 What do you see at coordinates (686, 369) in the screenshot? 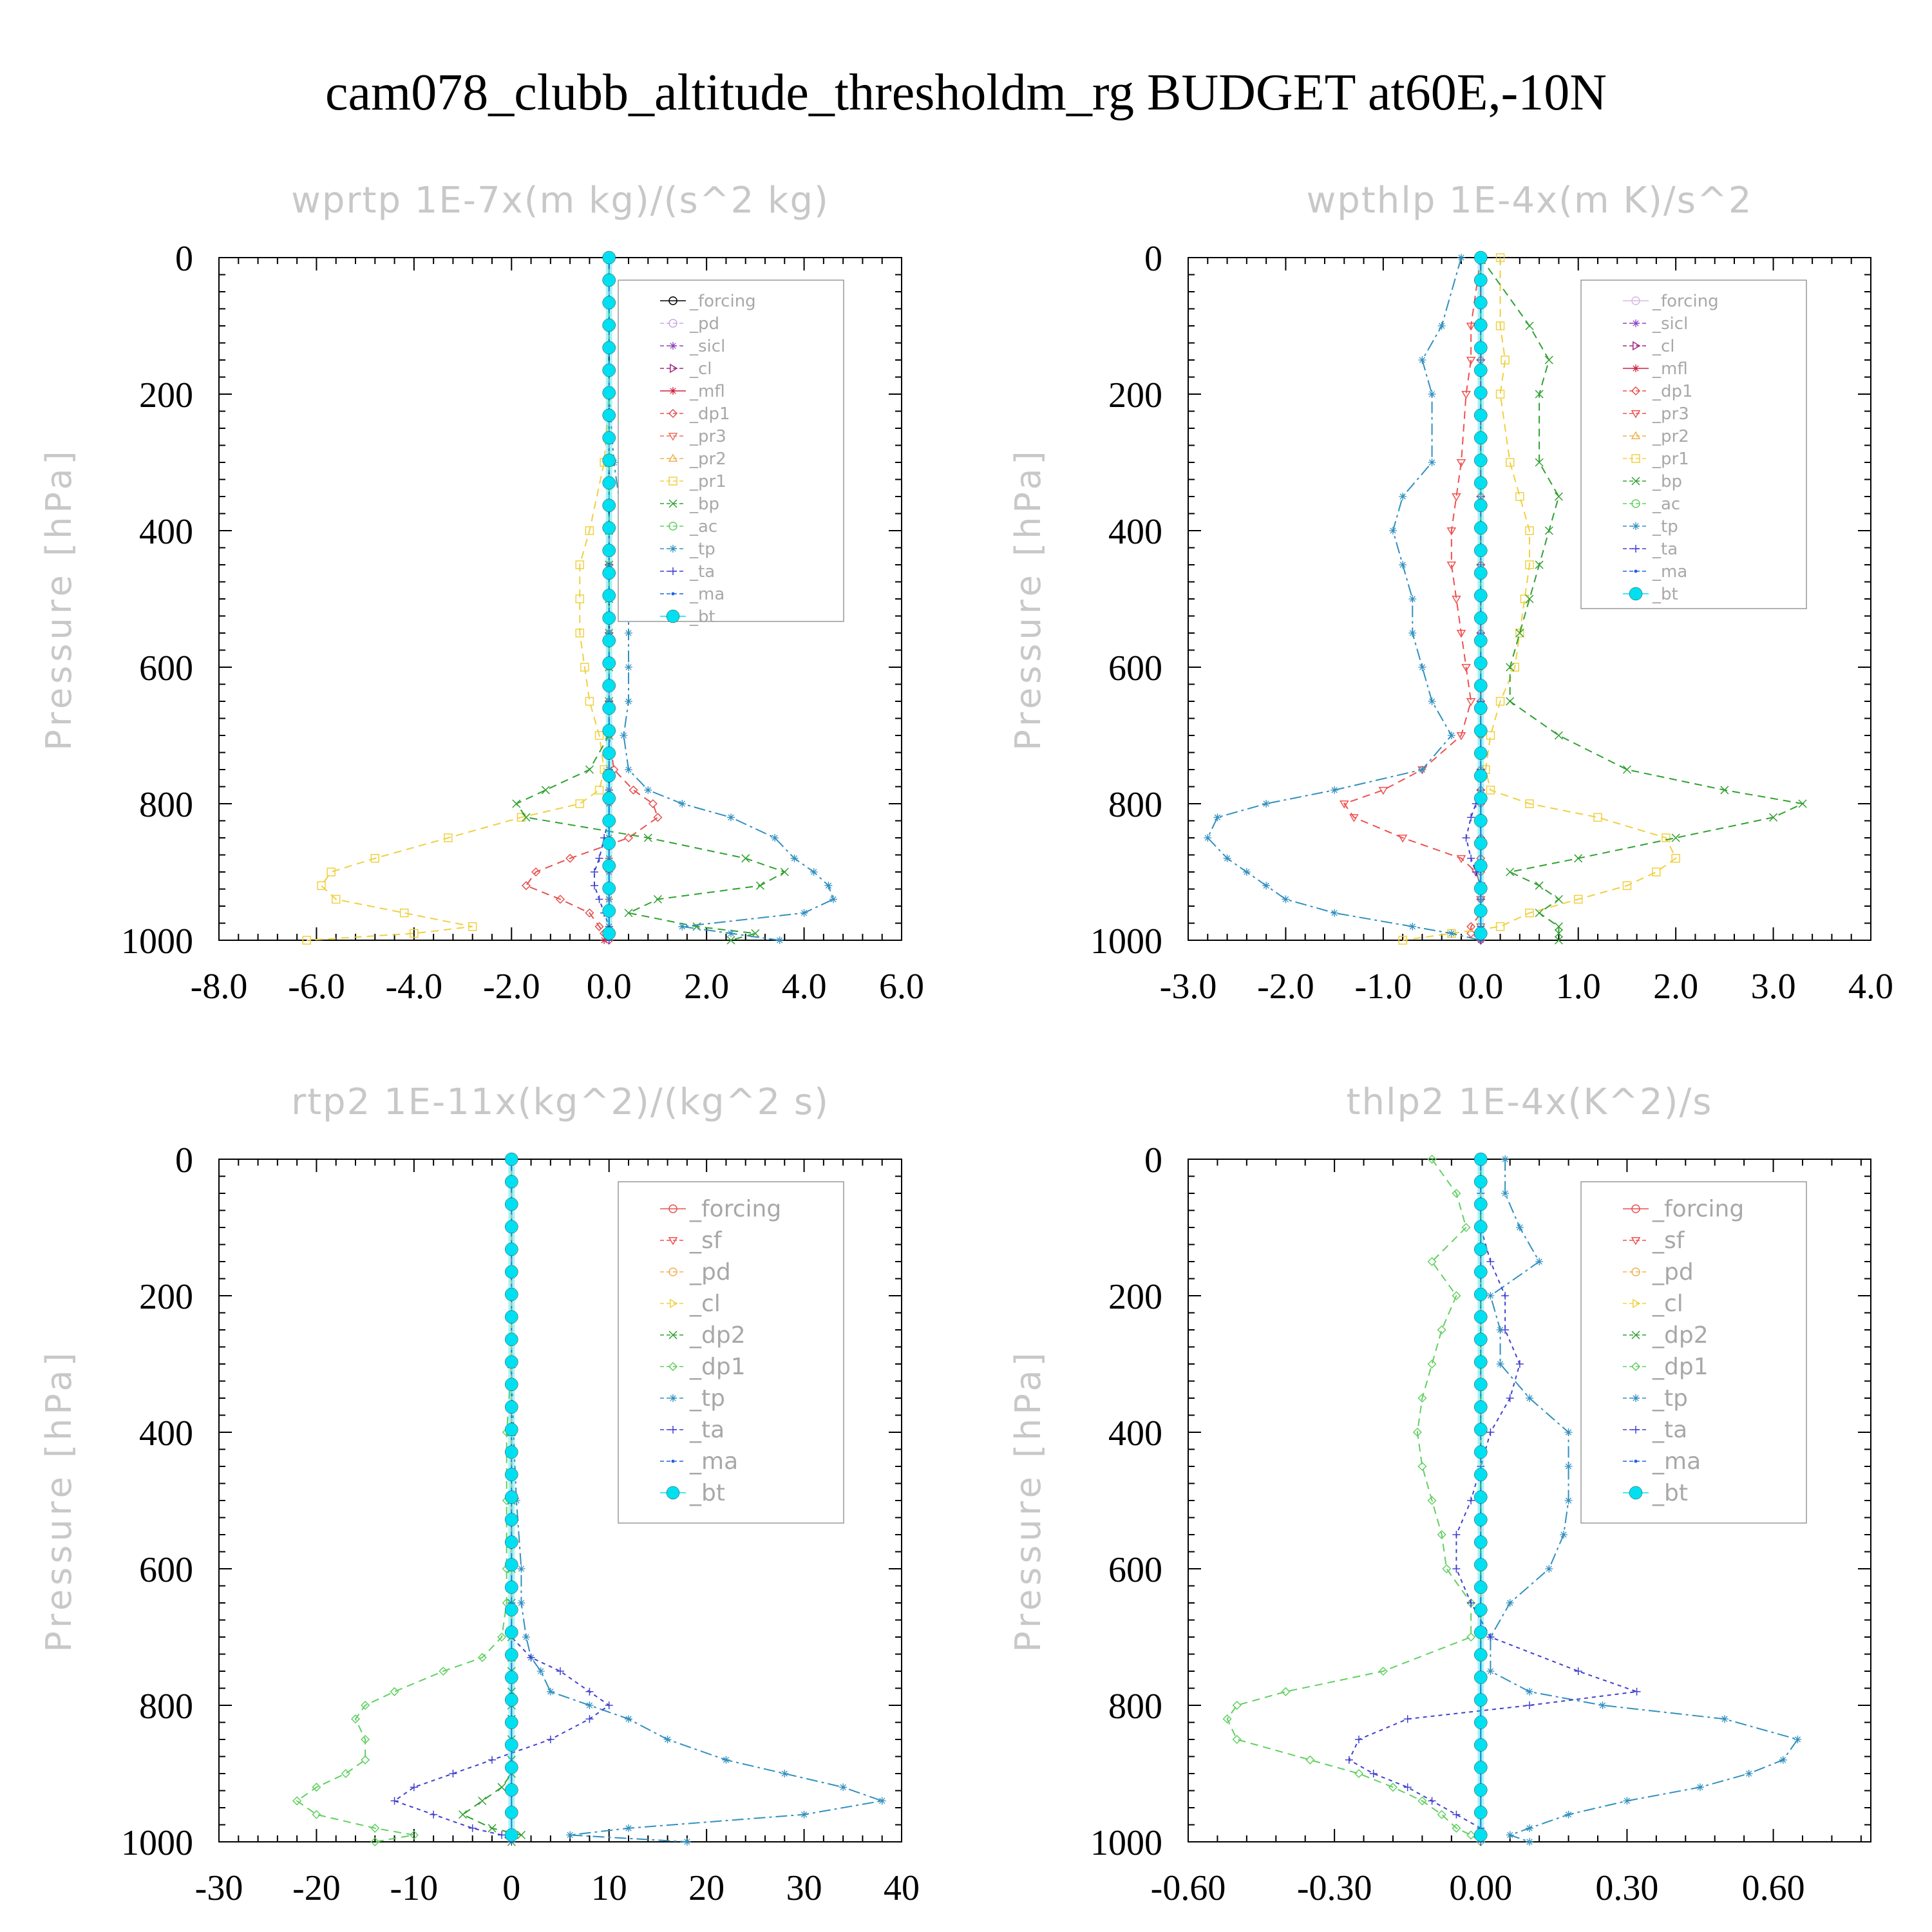
I see `legend-item-cl: _cl` at bounding box center [686, 369].